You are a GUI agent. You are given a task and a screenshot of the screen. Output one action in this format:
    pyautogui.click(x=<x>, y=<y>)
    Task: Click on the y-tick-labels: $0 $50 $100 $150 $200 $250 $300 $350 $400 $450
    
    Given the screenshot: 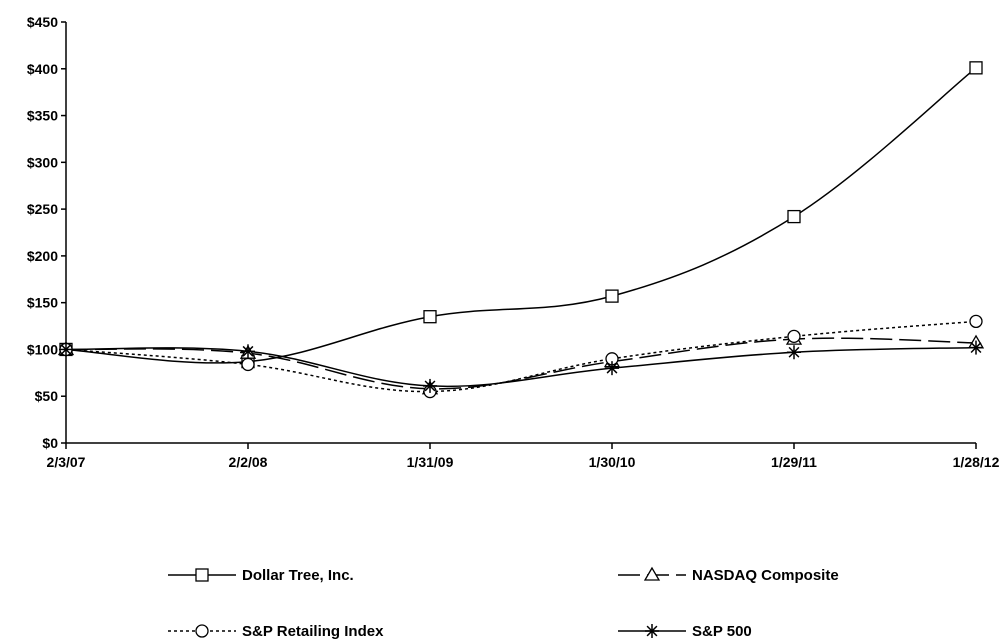 What is the action you would take?
    pyautogui.click(x=42, y=232)
    